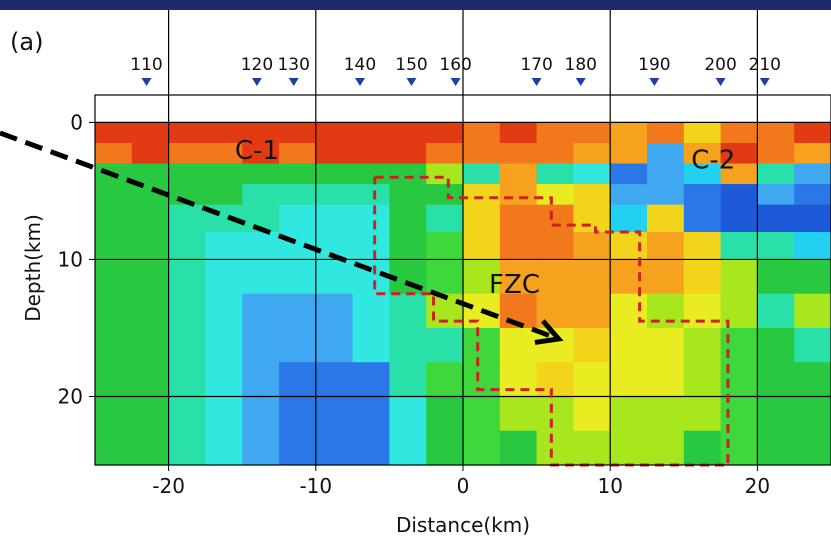 The image size is (831, 537). What do you see at coordinates (455, 65) in the screenshot?
I see `station-label: 160` at bounding box center [455, 65].